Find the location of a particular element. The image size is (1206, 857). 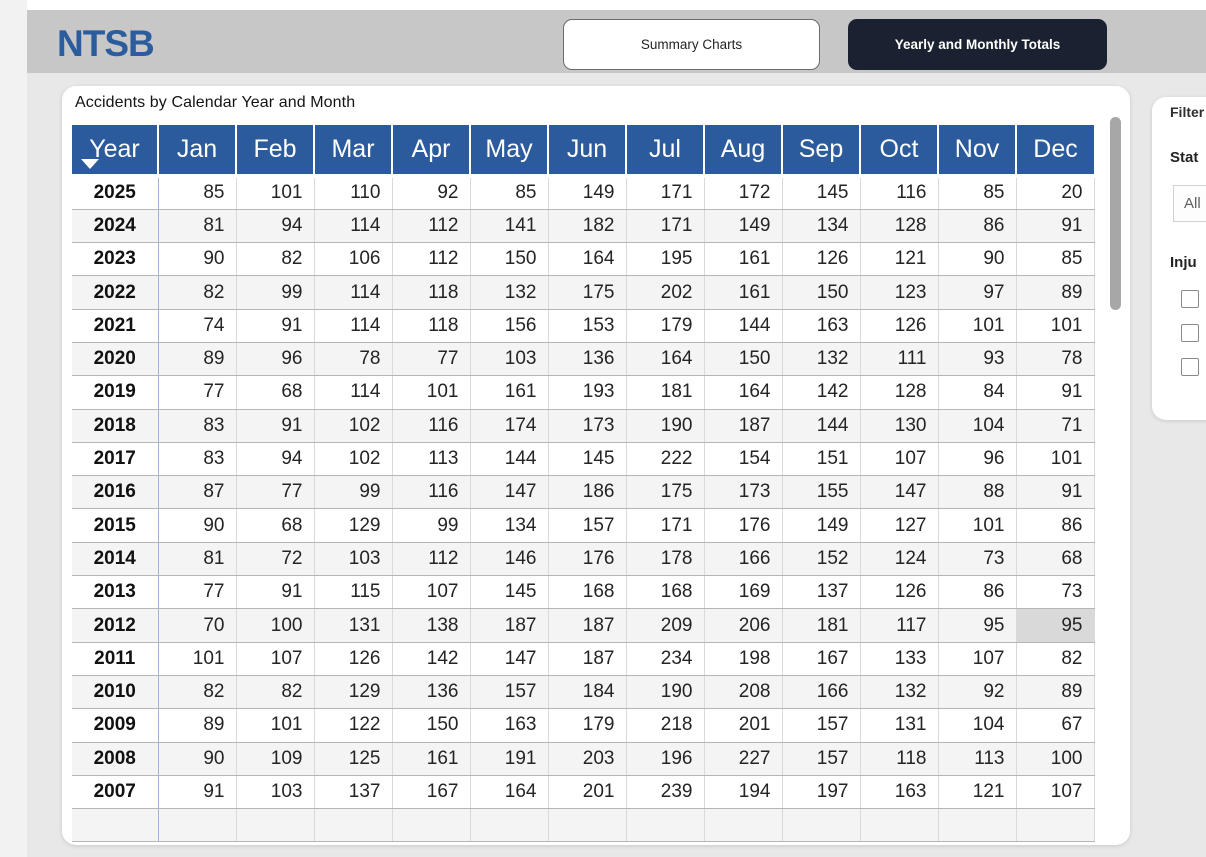

column-header-jun: Jun is located at coordinates (587, 151).